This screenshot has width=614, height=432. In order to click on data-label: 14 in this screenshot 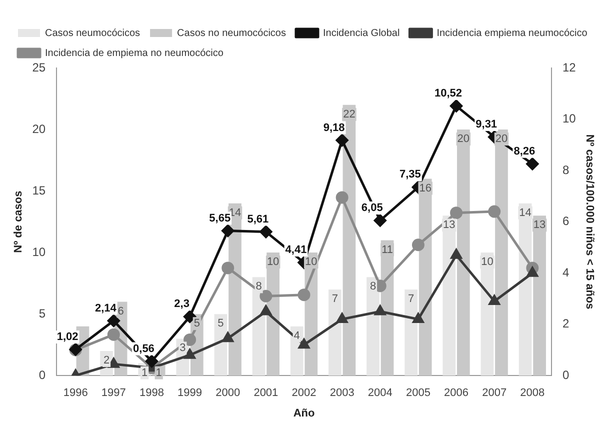, I will do `click(525, 212)`.